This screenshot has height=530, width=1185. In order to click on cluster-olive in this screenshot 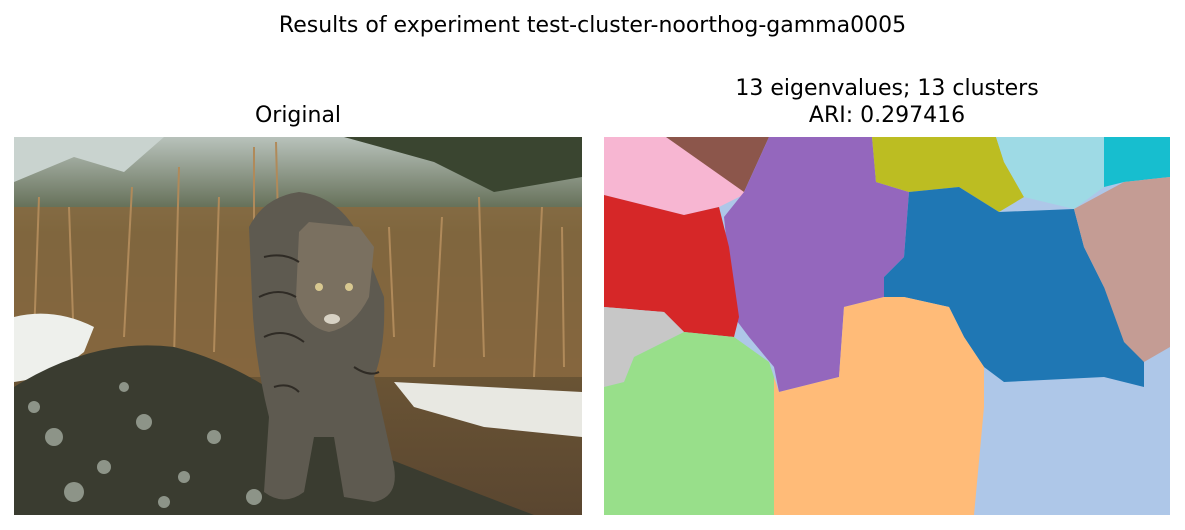, I will do `click(948, 174)`.